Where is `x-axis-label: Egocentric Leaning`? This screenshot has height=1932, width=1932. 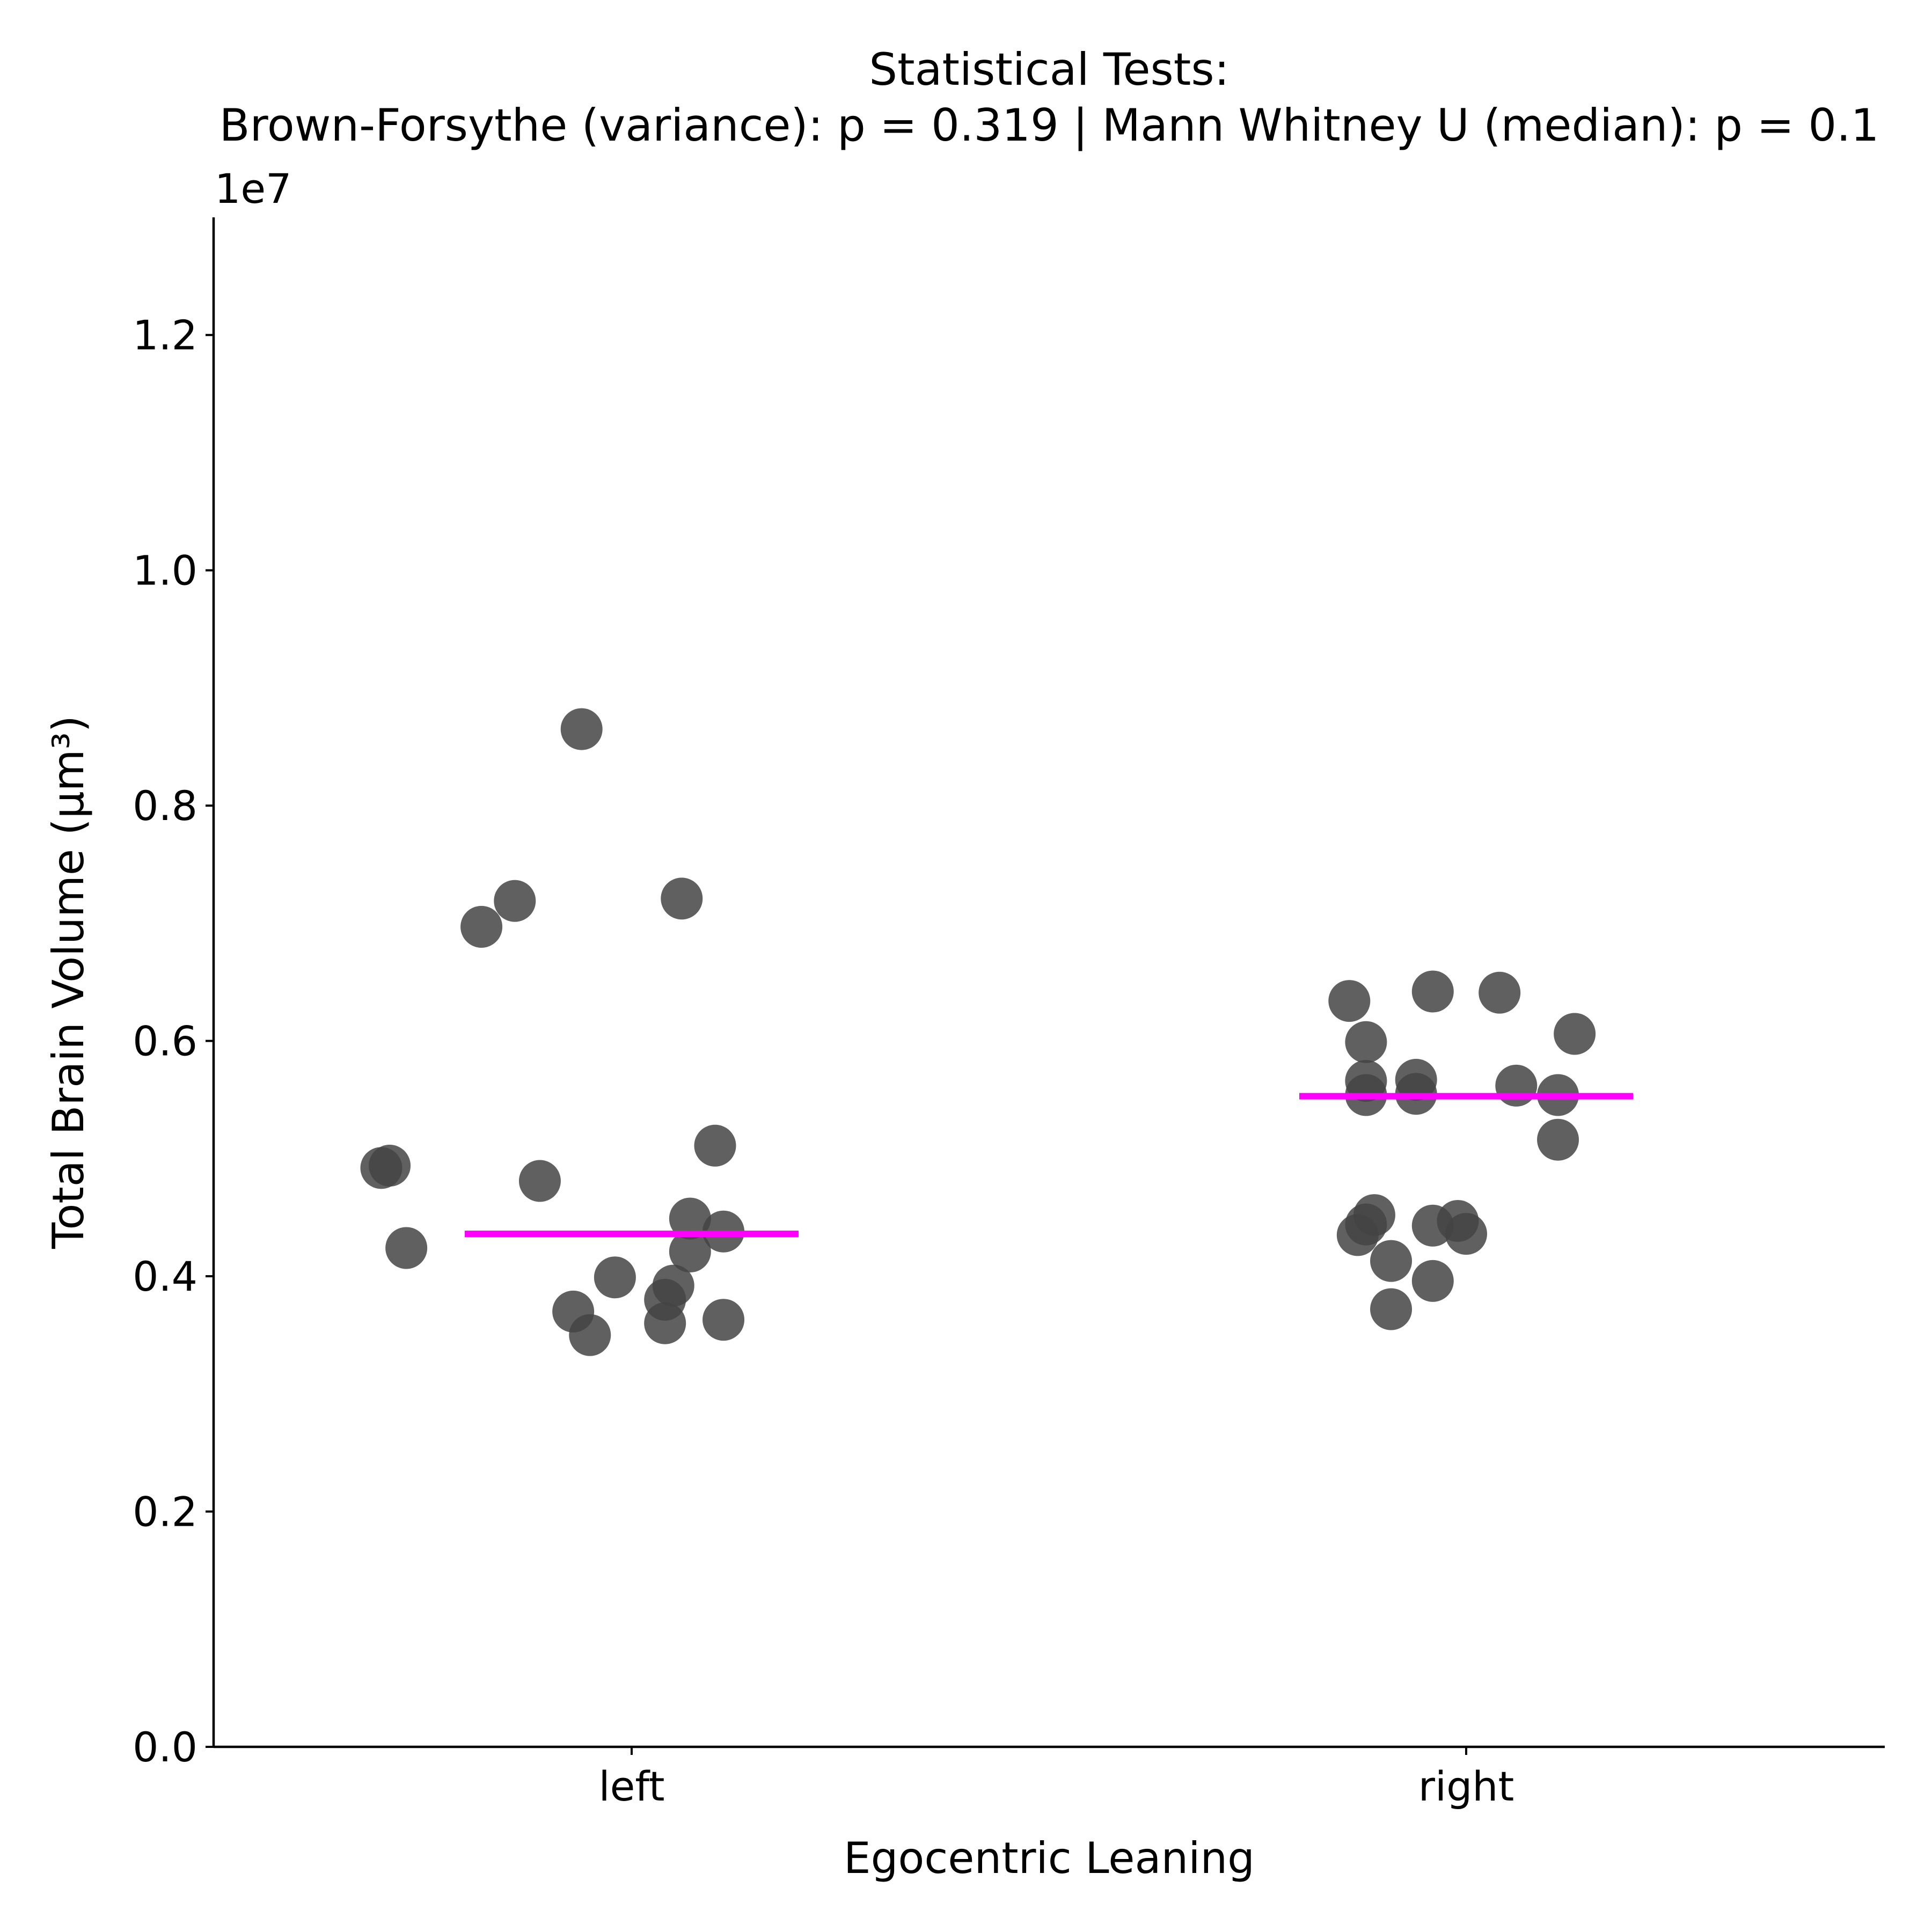
x-axis-label: Egocentric Leaning is located at coordinates (1049, 1858).